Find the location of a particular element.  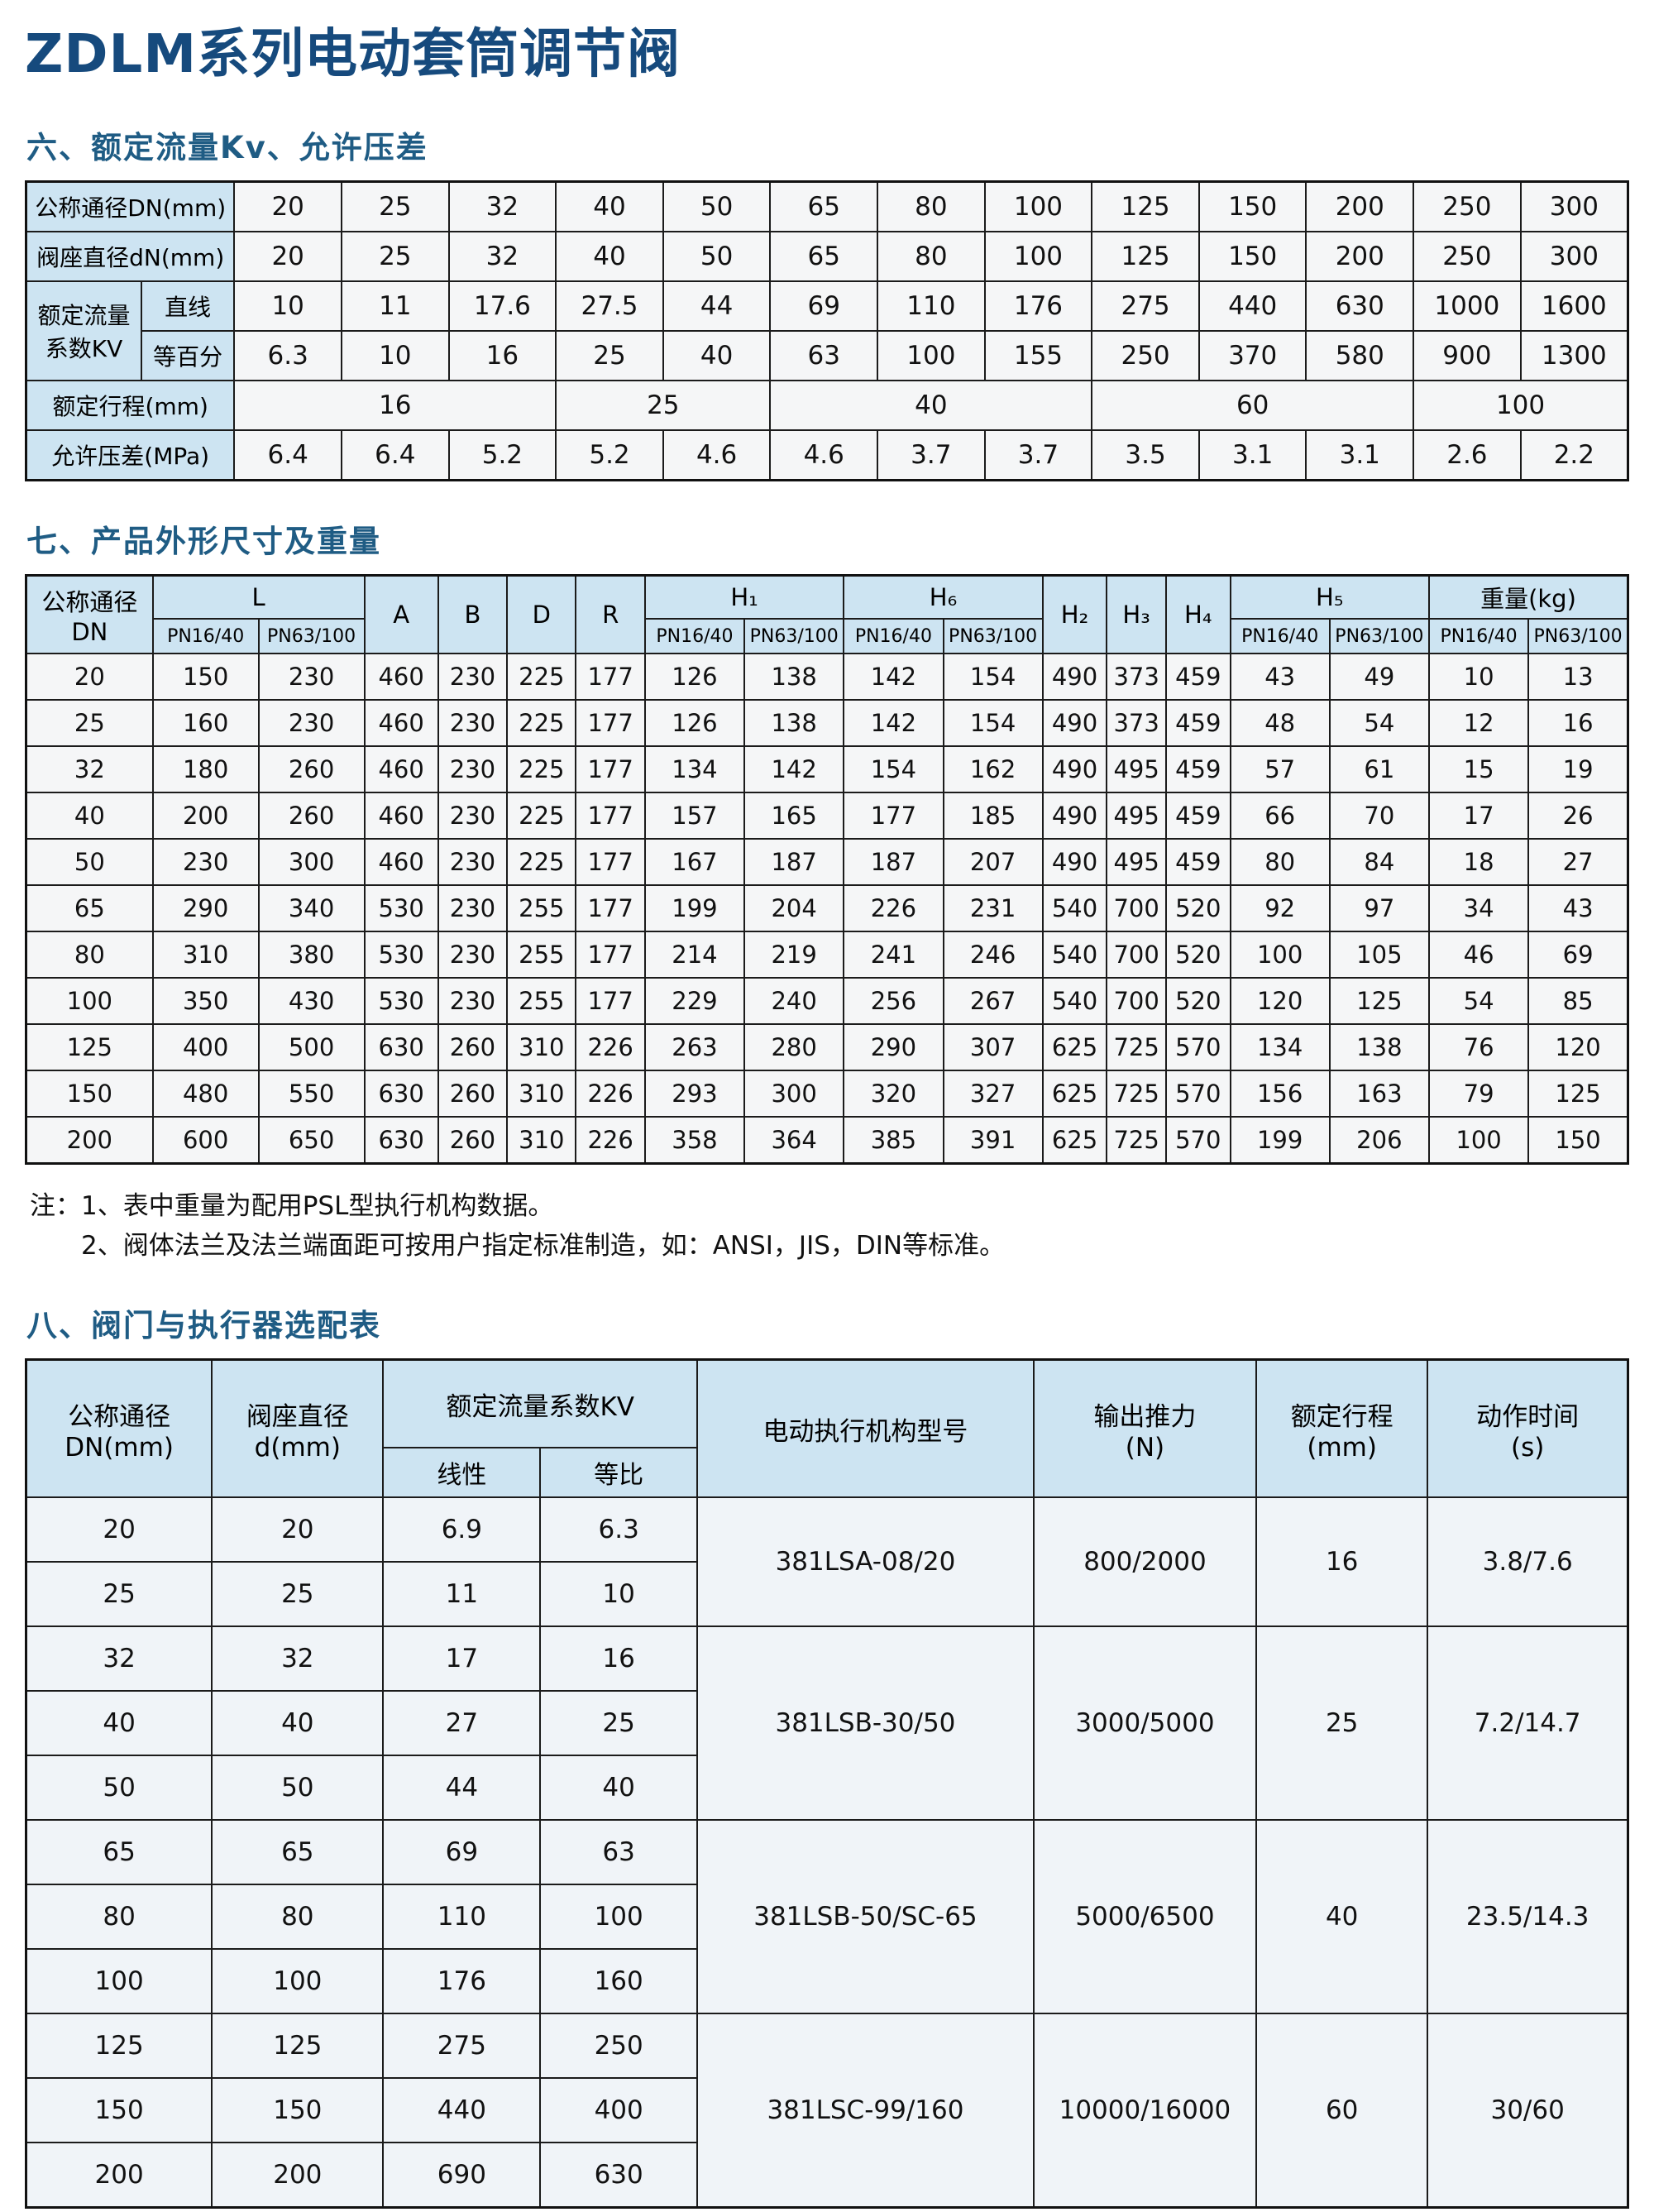

data-cell: 280 is located at coordinates (794, 1047).